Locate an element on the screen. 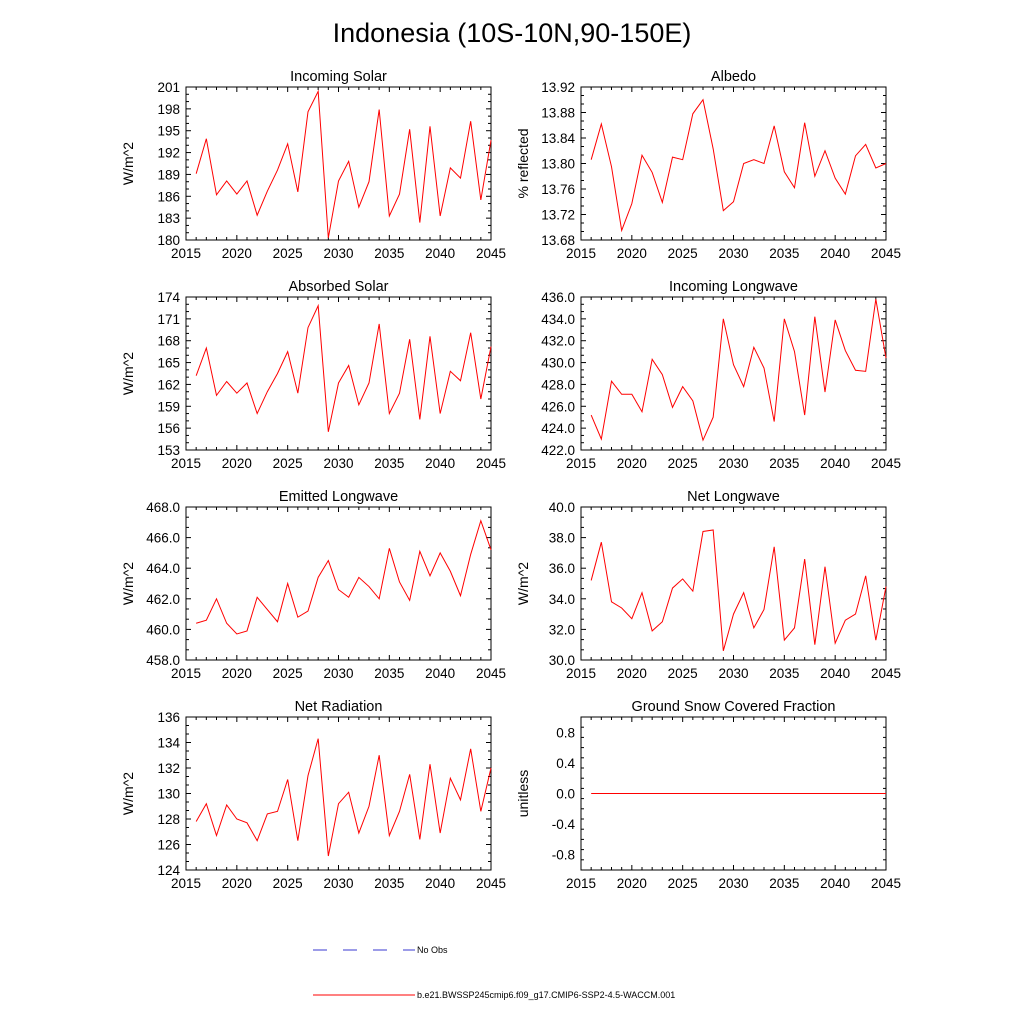  y-tick-label: 171 is located at coordinates (168, 319).